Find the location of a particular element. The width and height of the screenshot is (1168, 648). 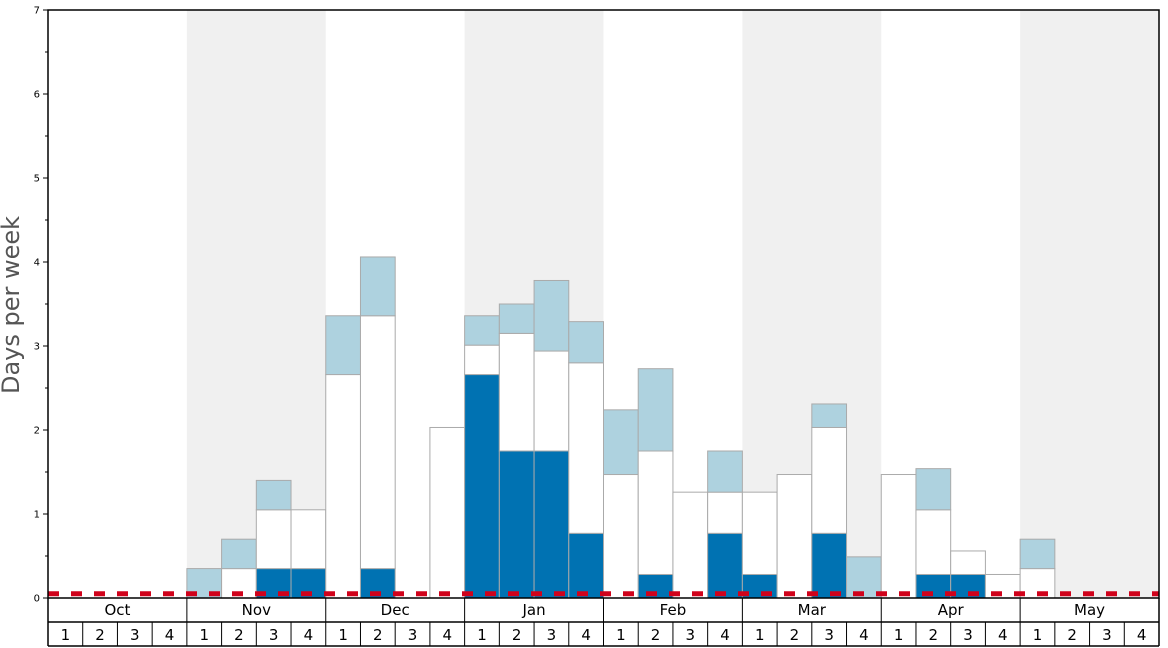

bar-mar-w2-white is located at coordinates (794, 536).